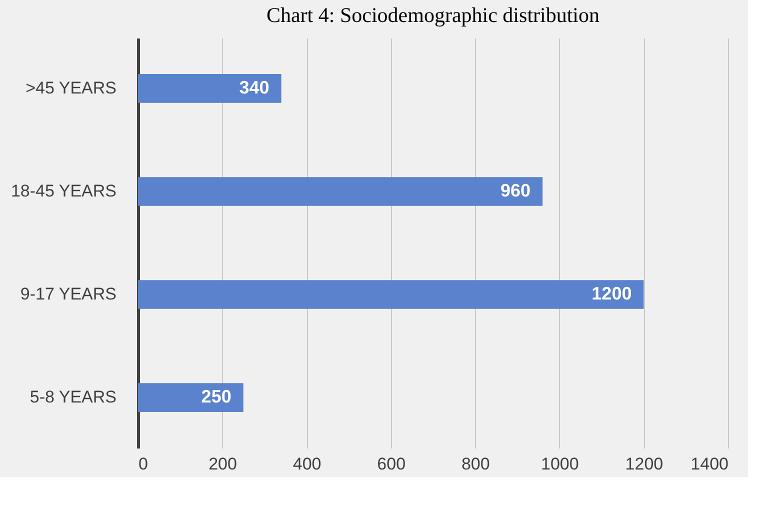 This screenshot has height=515, width=781. I want to click on x-tick-label: 400, so click(307, 464).